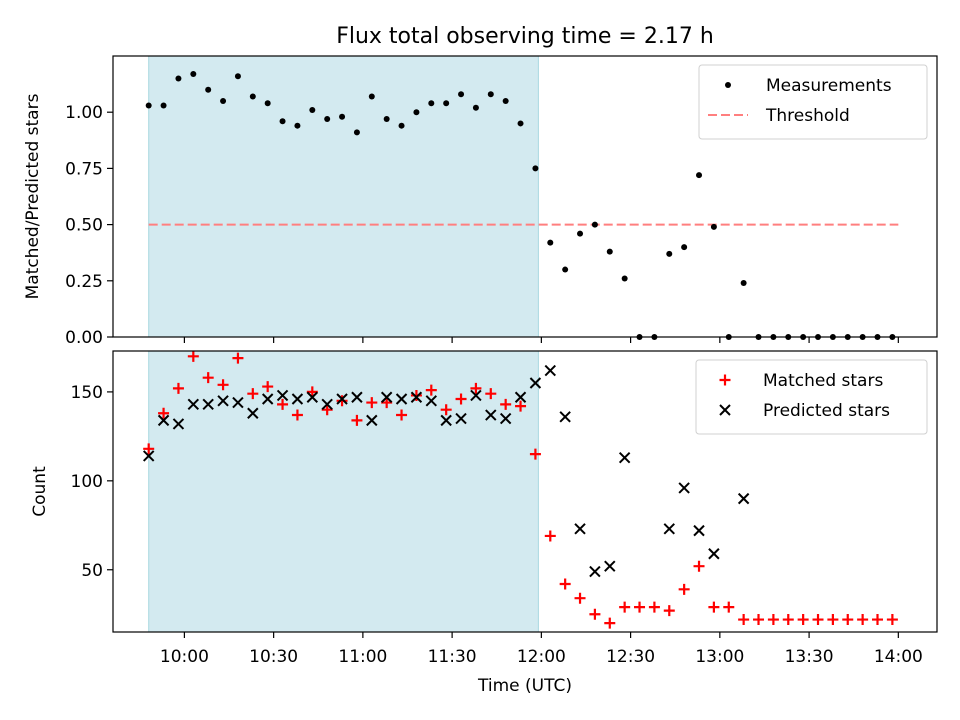 This screenshot has width=960, height=720. Describe the element at coordinates (84, 169) in the screenshot. I see `y-tick-label: 0.75` at that location.